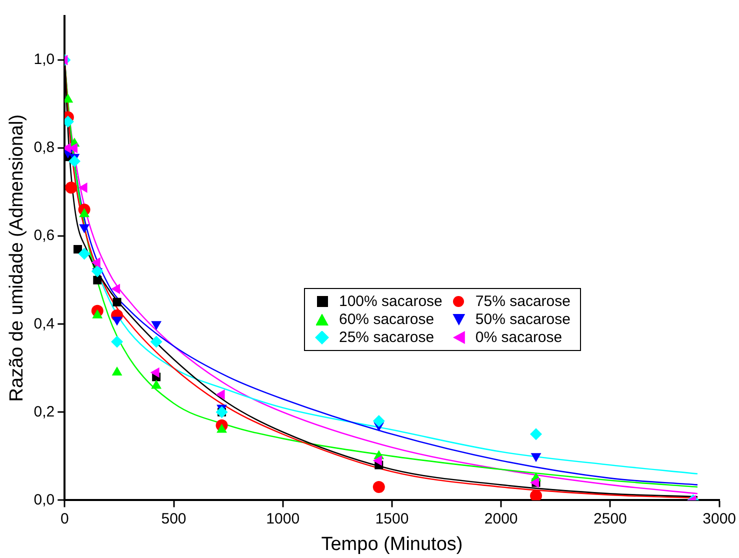 Image resolution: width=739 pixels, height=558 pixels. What do you see at coordinates (392, 544) in the screenshot?
I see `x-axis-title: Tempo (Minutos)` at bounding box center [392, 544].